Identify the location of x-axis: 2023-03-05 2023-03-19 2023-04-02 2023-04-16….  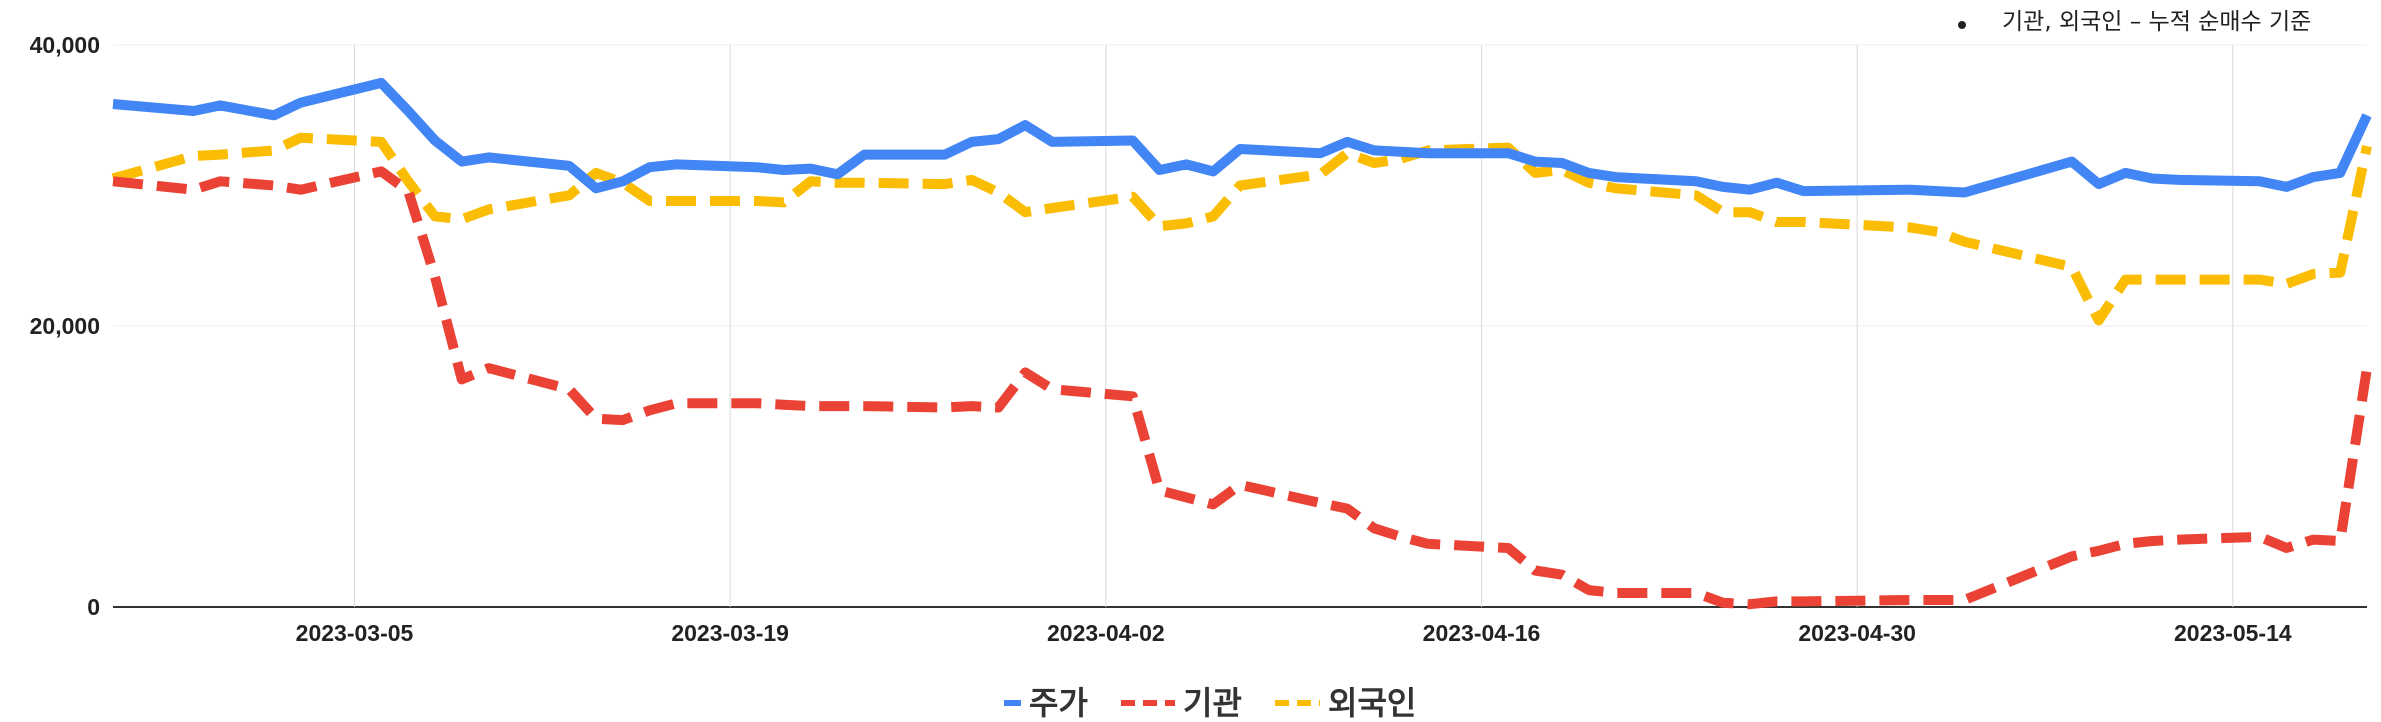
(1294, 633).